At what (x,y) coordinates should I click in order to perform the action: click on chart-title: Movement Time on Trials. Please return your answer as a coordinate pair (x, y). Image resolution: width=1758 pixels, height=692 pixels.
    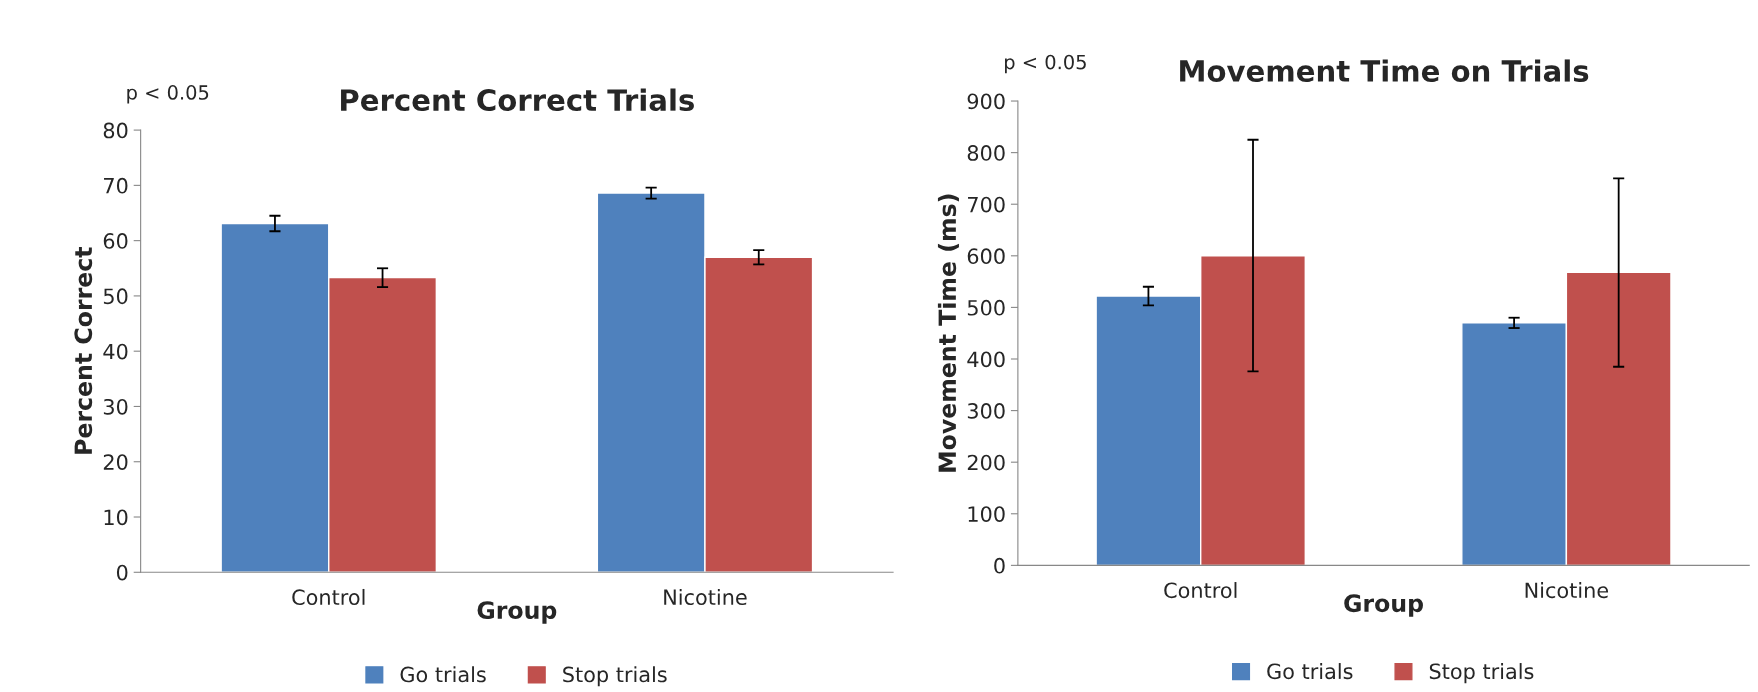
    Looking at the image, I should click on (1384, 70).